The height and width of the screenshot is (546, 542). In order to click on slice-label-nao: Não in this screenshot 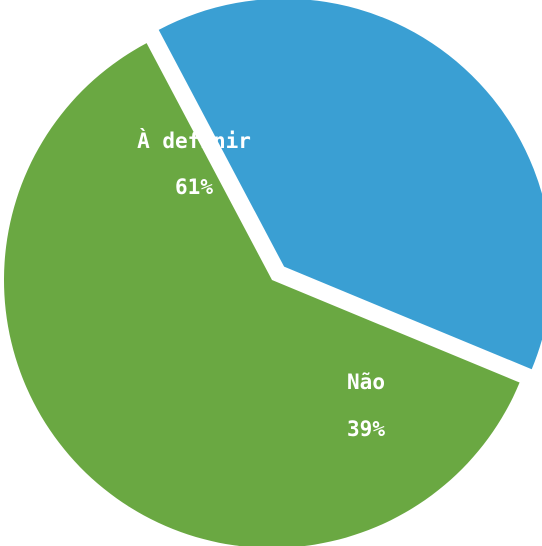, I will do `click(366, 382)`.